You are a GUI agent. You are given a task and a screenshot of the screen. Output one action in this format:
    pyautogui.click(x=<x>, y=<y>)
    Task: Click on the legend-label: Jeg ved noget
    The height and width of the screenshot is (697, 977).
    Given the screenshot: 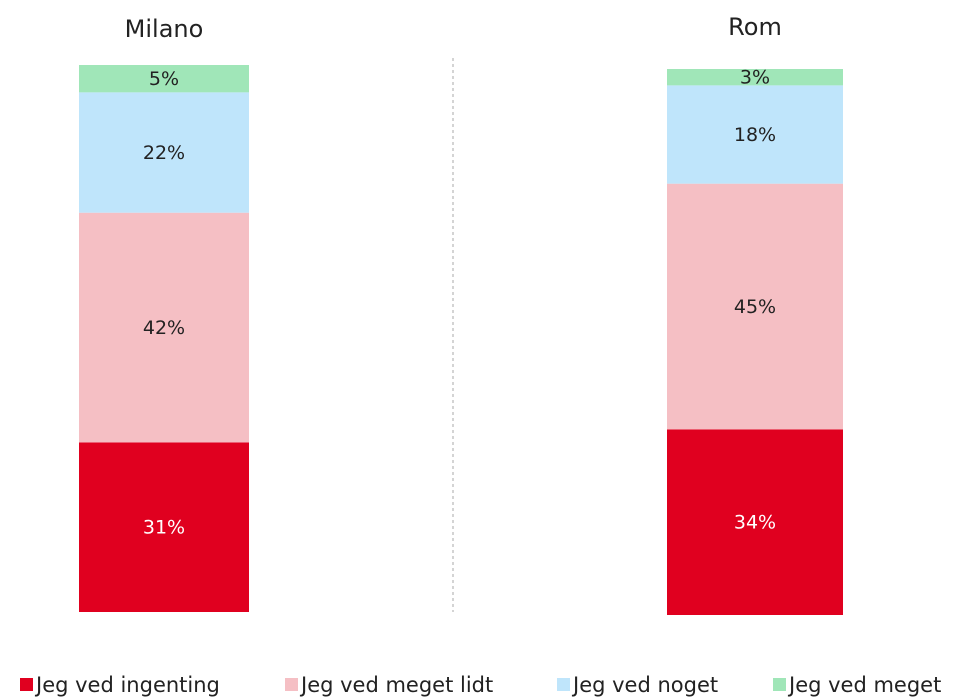 What is the action you would take?
    pyautogui.click(x=644, y=685)
    